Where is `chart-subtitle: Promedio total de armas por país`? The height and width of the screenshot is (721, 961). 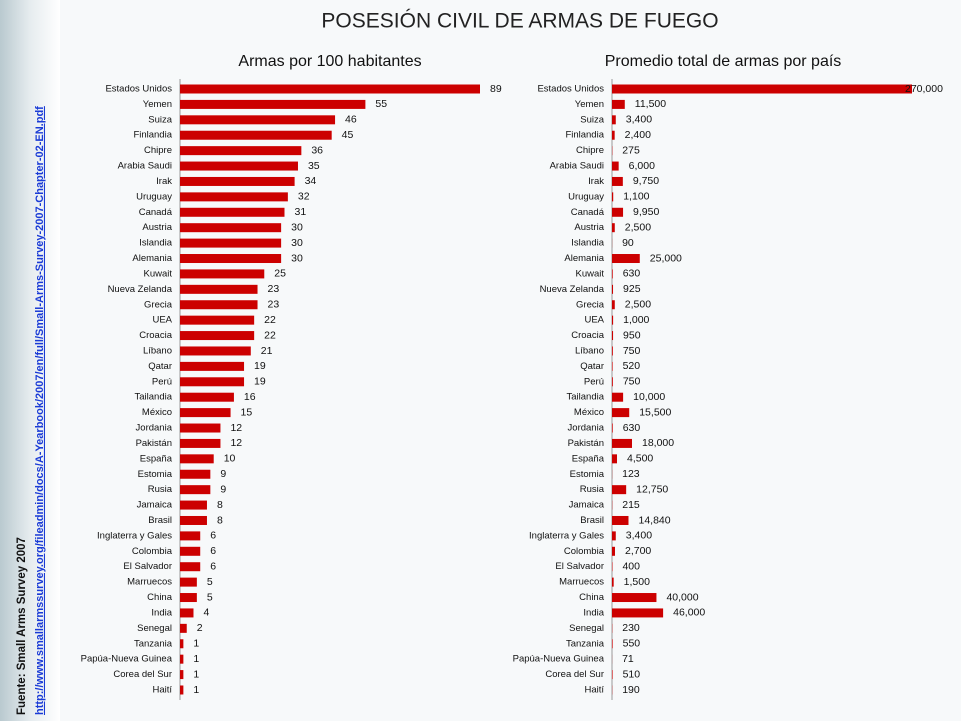 chart-subtitle: Promedio total de armas por país is located at coordinates (723, 61).